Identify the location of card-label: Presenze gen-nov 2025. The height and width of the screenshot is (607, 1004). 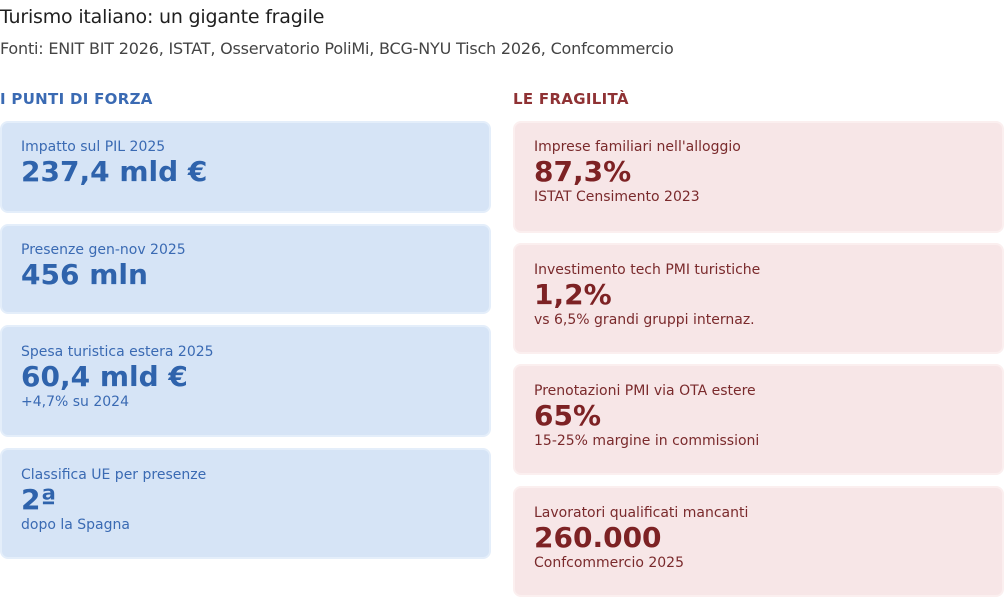
(103, 250).